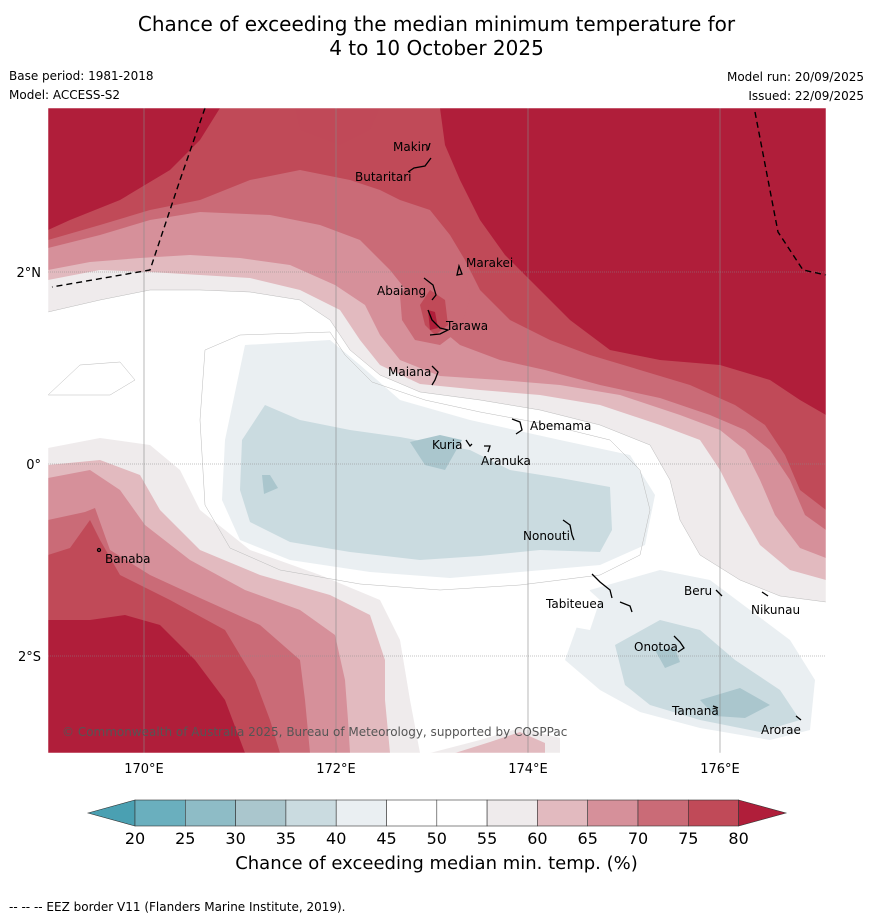 This screenshot has height=919, width=873. What do you see at coordinates (720, 769) in the screenshot?
I see `lon-label-176e: 176°E` at bounding box center [720, 769].